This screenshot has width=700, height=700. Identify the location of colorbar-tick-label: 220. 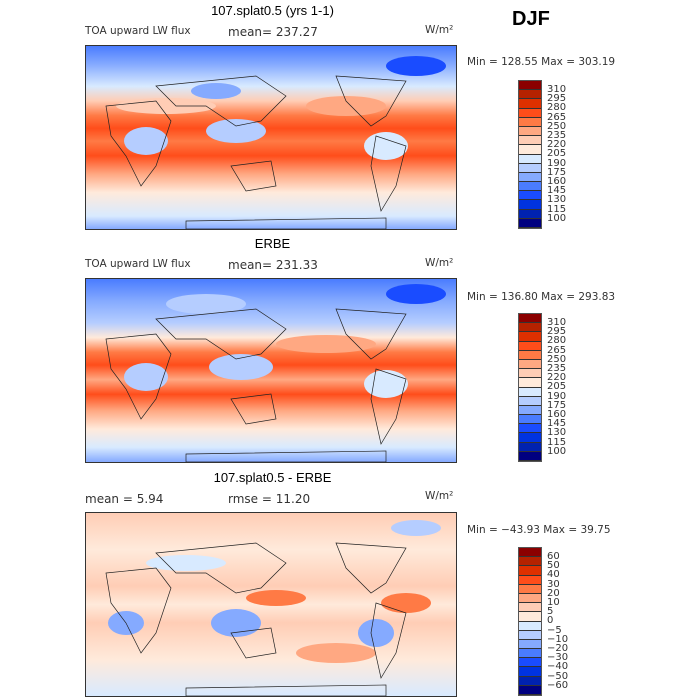
(557, 378).